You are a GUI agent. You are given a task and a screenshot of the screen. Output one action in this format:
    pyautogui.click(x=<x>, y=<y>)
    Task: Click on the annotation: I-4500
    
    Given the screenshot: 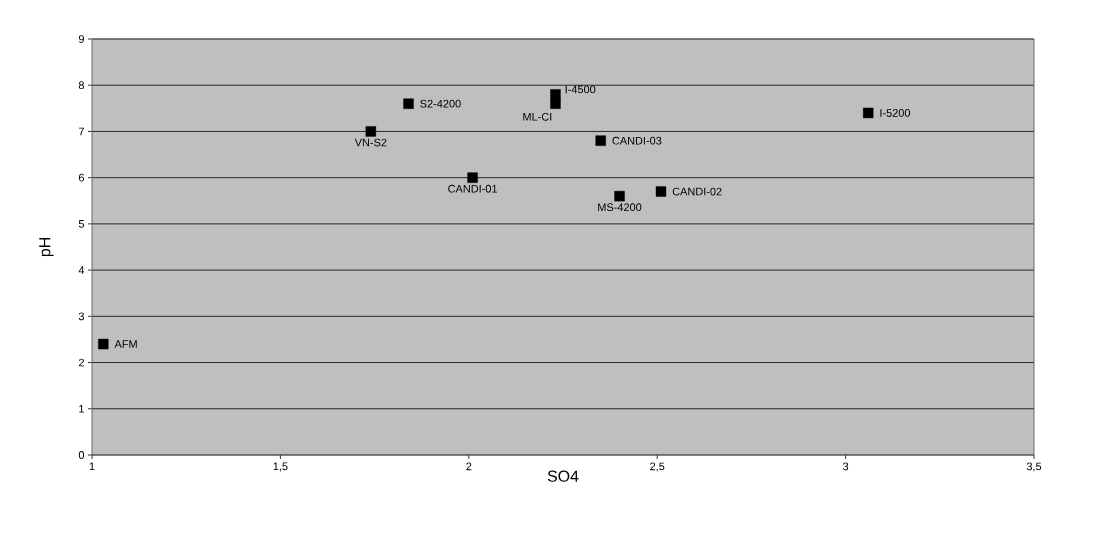 What is the action you would take?
    pyautogui.click(x=580, y=89)
    